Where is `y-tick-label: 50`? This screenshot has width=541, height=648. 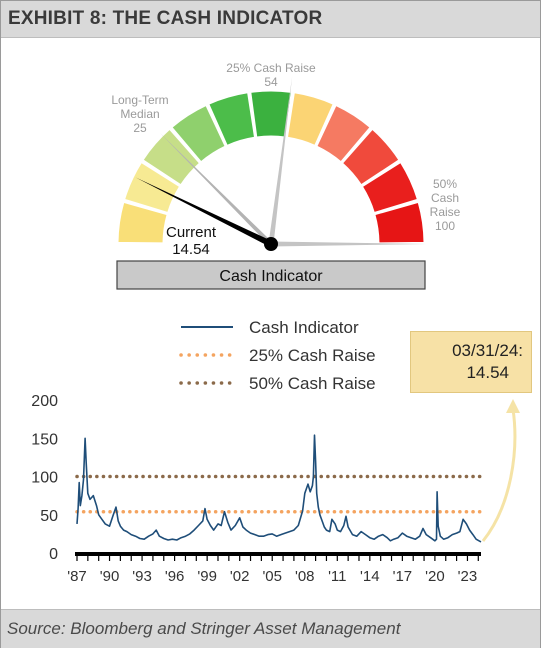
y-tick-label: 50 is located at coordinates (49, 516).